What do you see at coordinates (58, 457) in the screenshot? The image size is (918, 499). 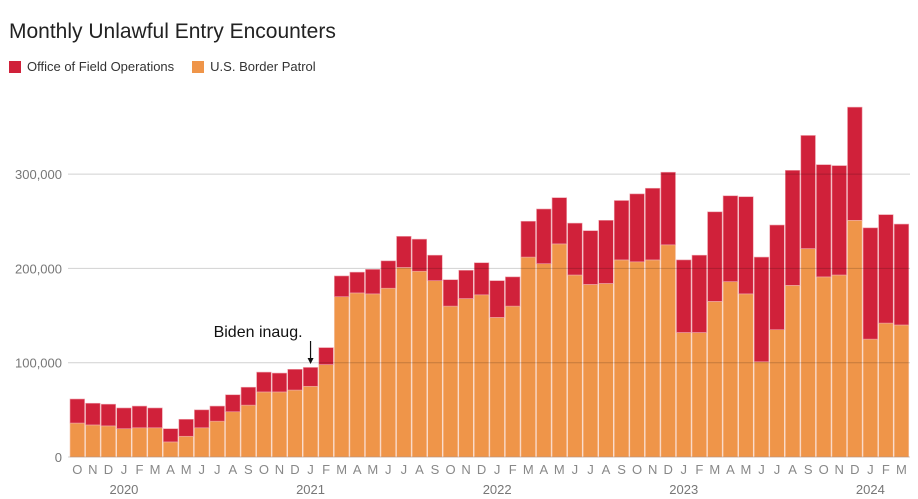 I see `y-tick-label: 0` at bounding box center [58, 457].